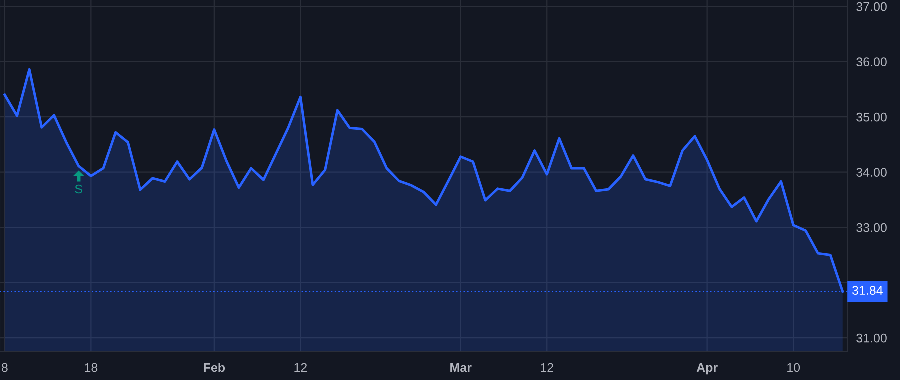  Describe the element at coordinates (91, 367) in the screenshot. I see `x-tick-label: 18` at that location.